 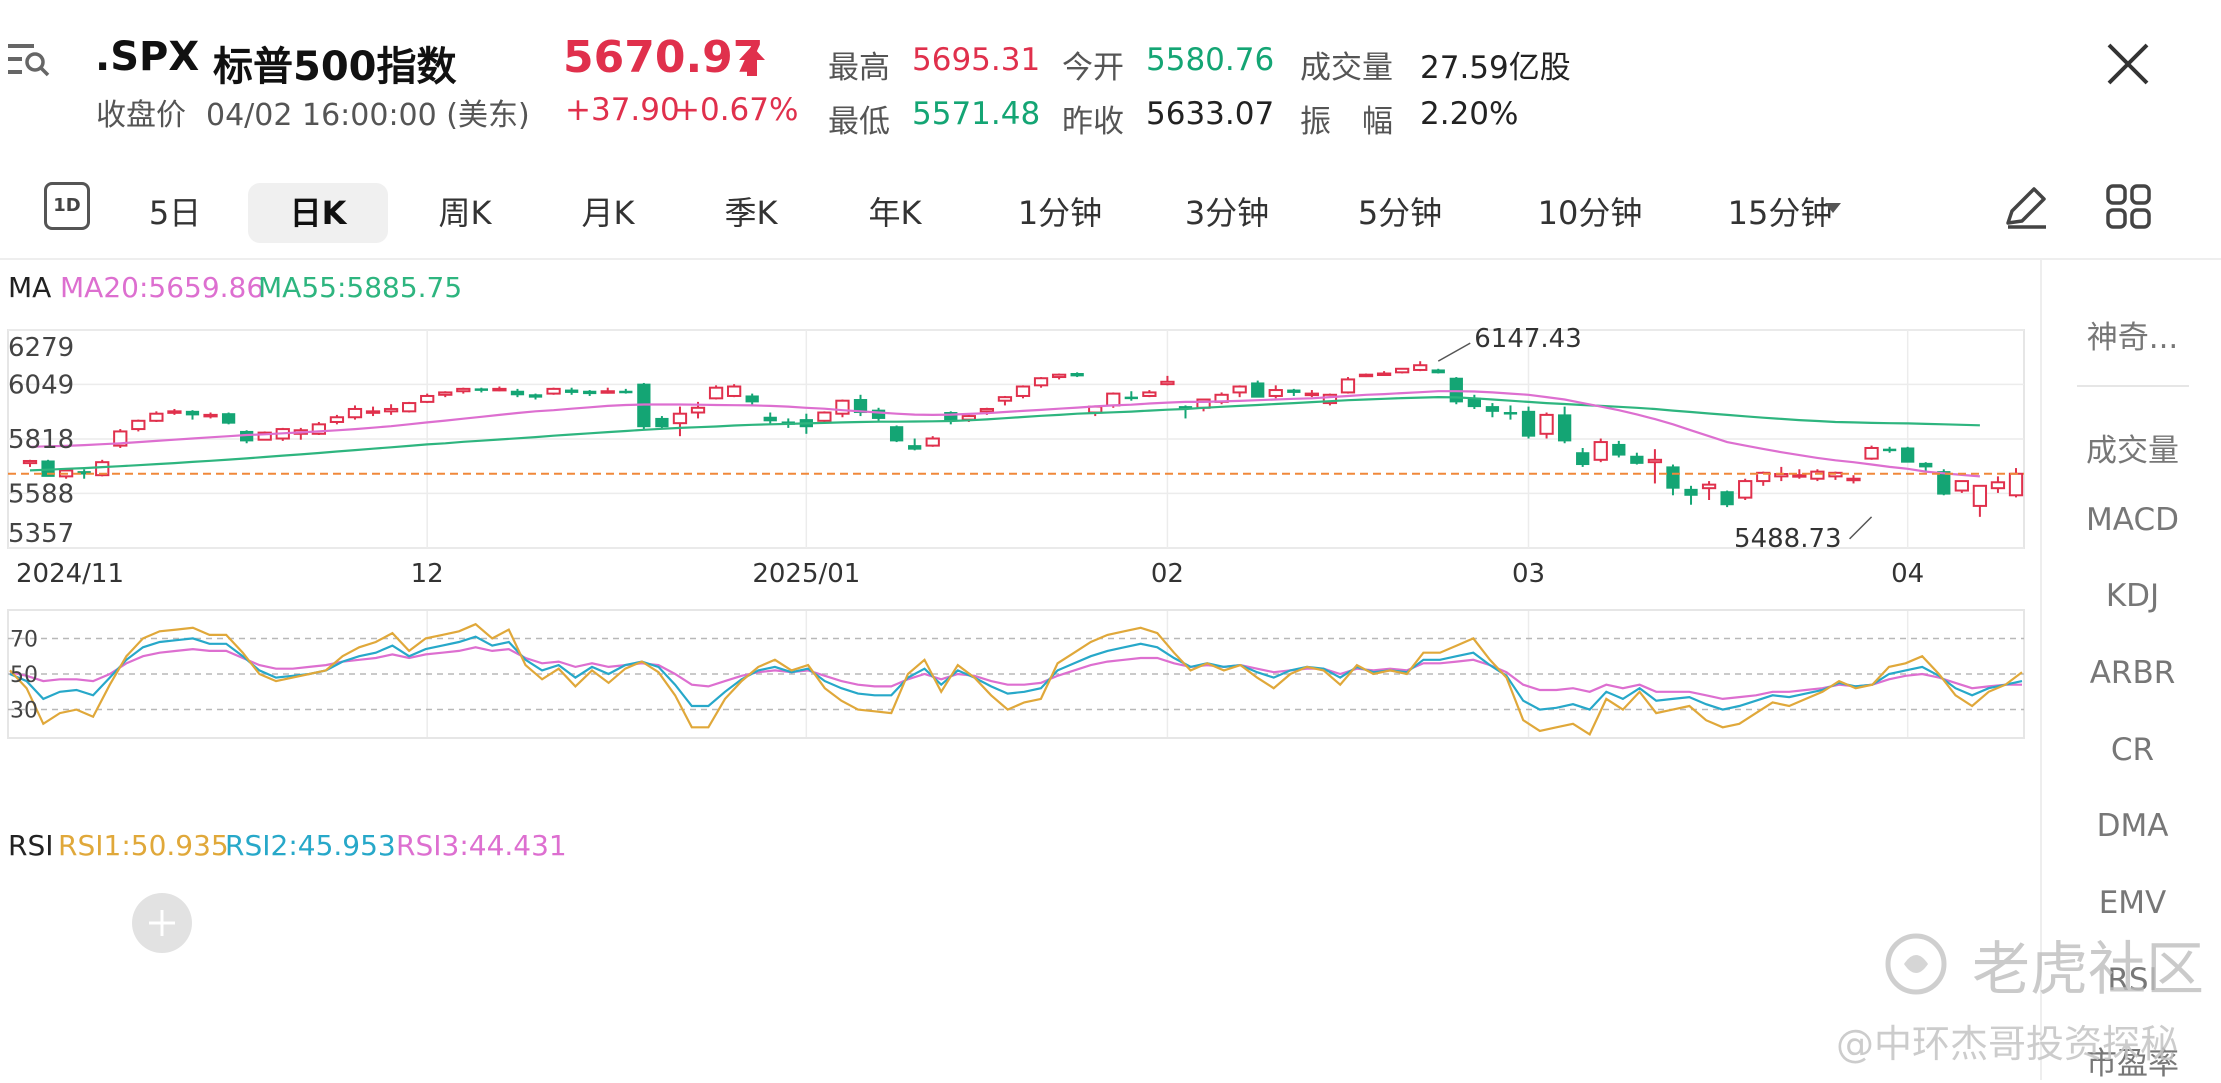 What do you see at coordinates (31, 845) in the screenshot?
I see `rsi-indicator-label: RSI` at bounding box center [31, 845].